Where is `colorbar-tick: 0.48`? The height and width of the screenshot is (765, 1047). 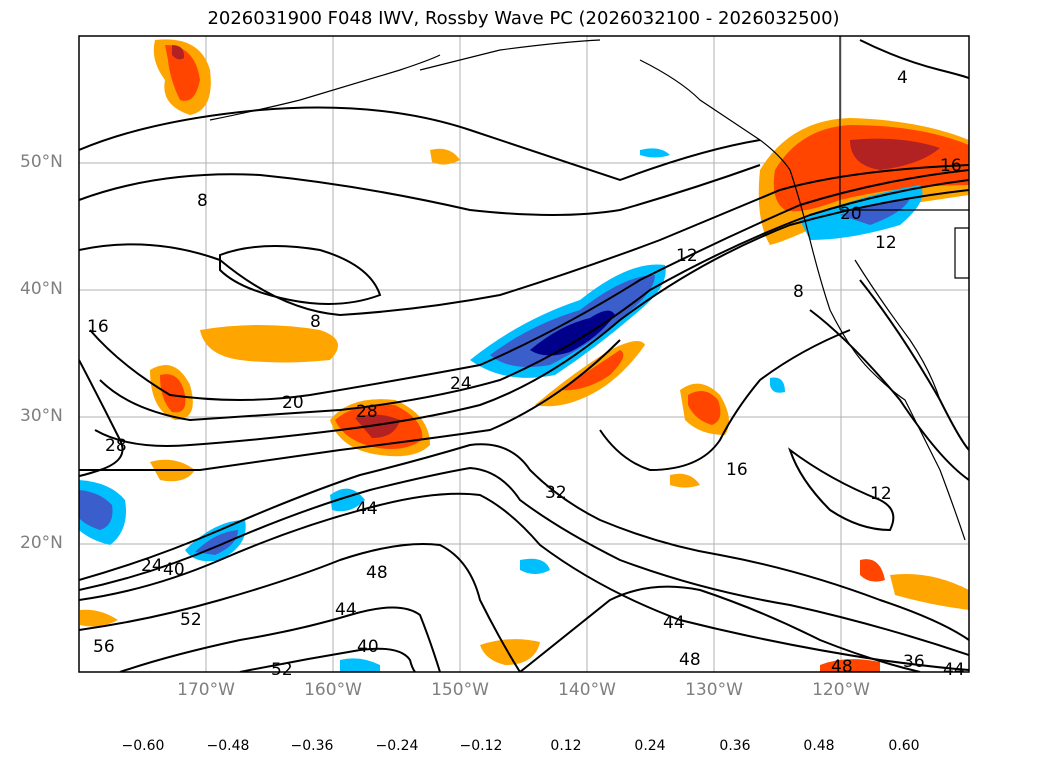 colorbar-tick: 0.48 is located at coordinates (819, 746).